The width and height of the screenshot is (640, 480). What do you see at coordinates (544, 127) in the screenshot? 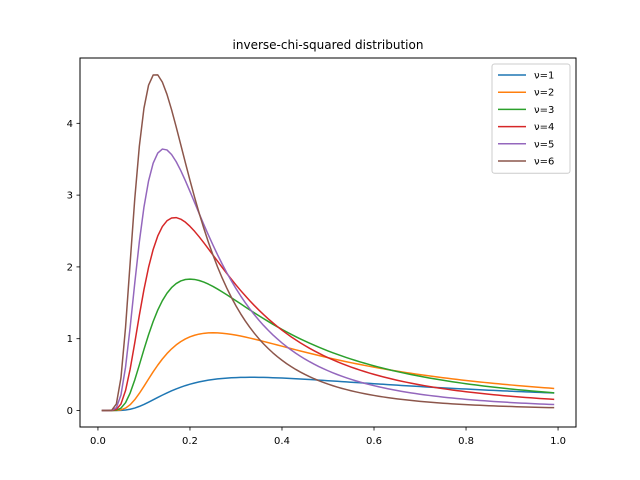
I see `legend-entry: ν=4` at bounding box center [544, 127].